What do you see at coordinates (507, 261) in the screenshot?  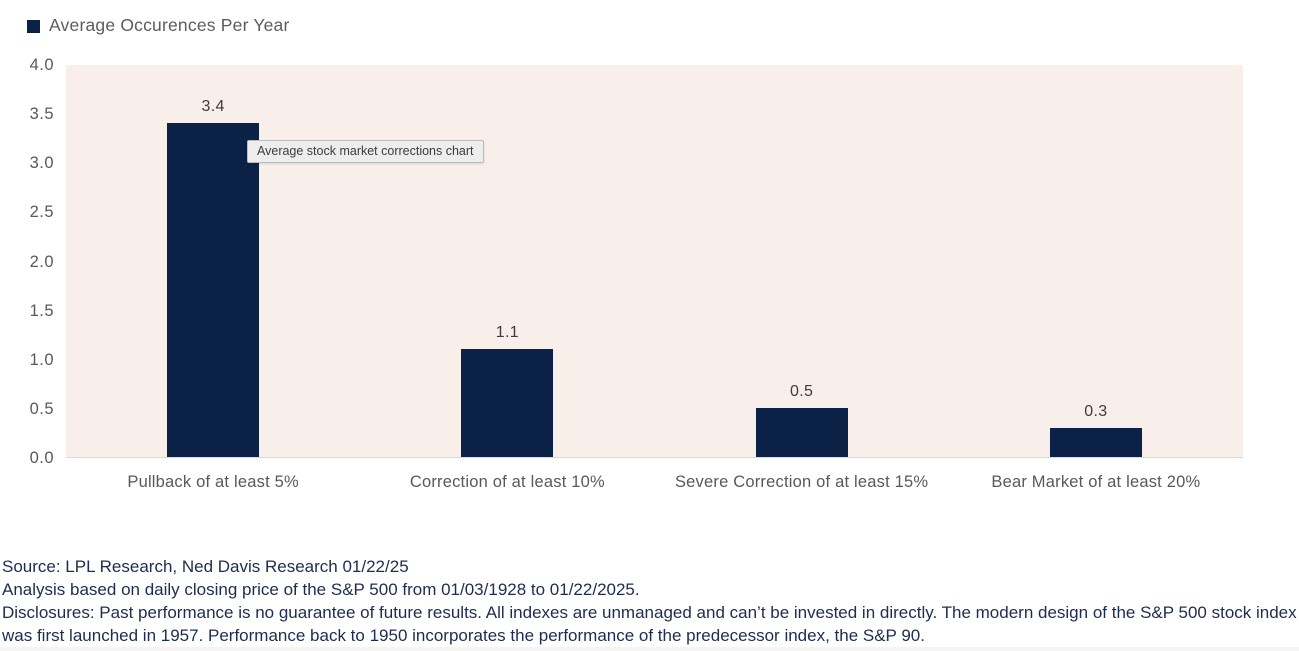 I see `bar-group-correction: 1.1` at bounding box center [507, 261].